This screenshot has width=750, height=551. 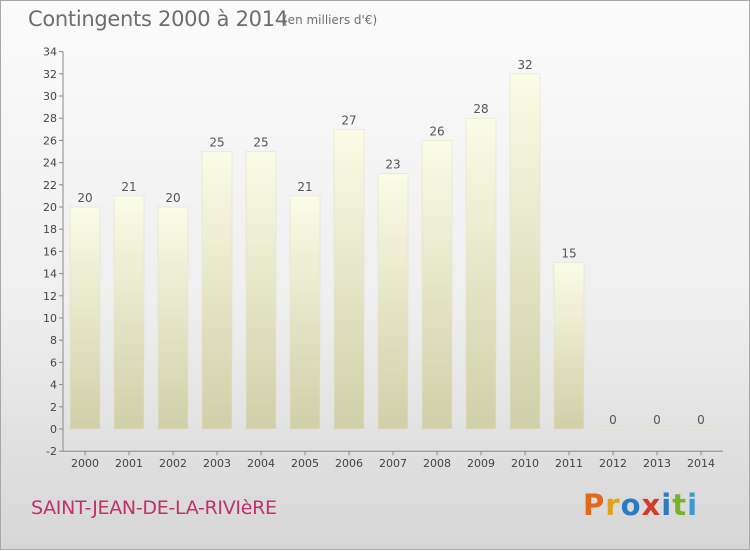 I want to click on data-label-2004: 25, so click(x=260, y=143).